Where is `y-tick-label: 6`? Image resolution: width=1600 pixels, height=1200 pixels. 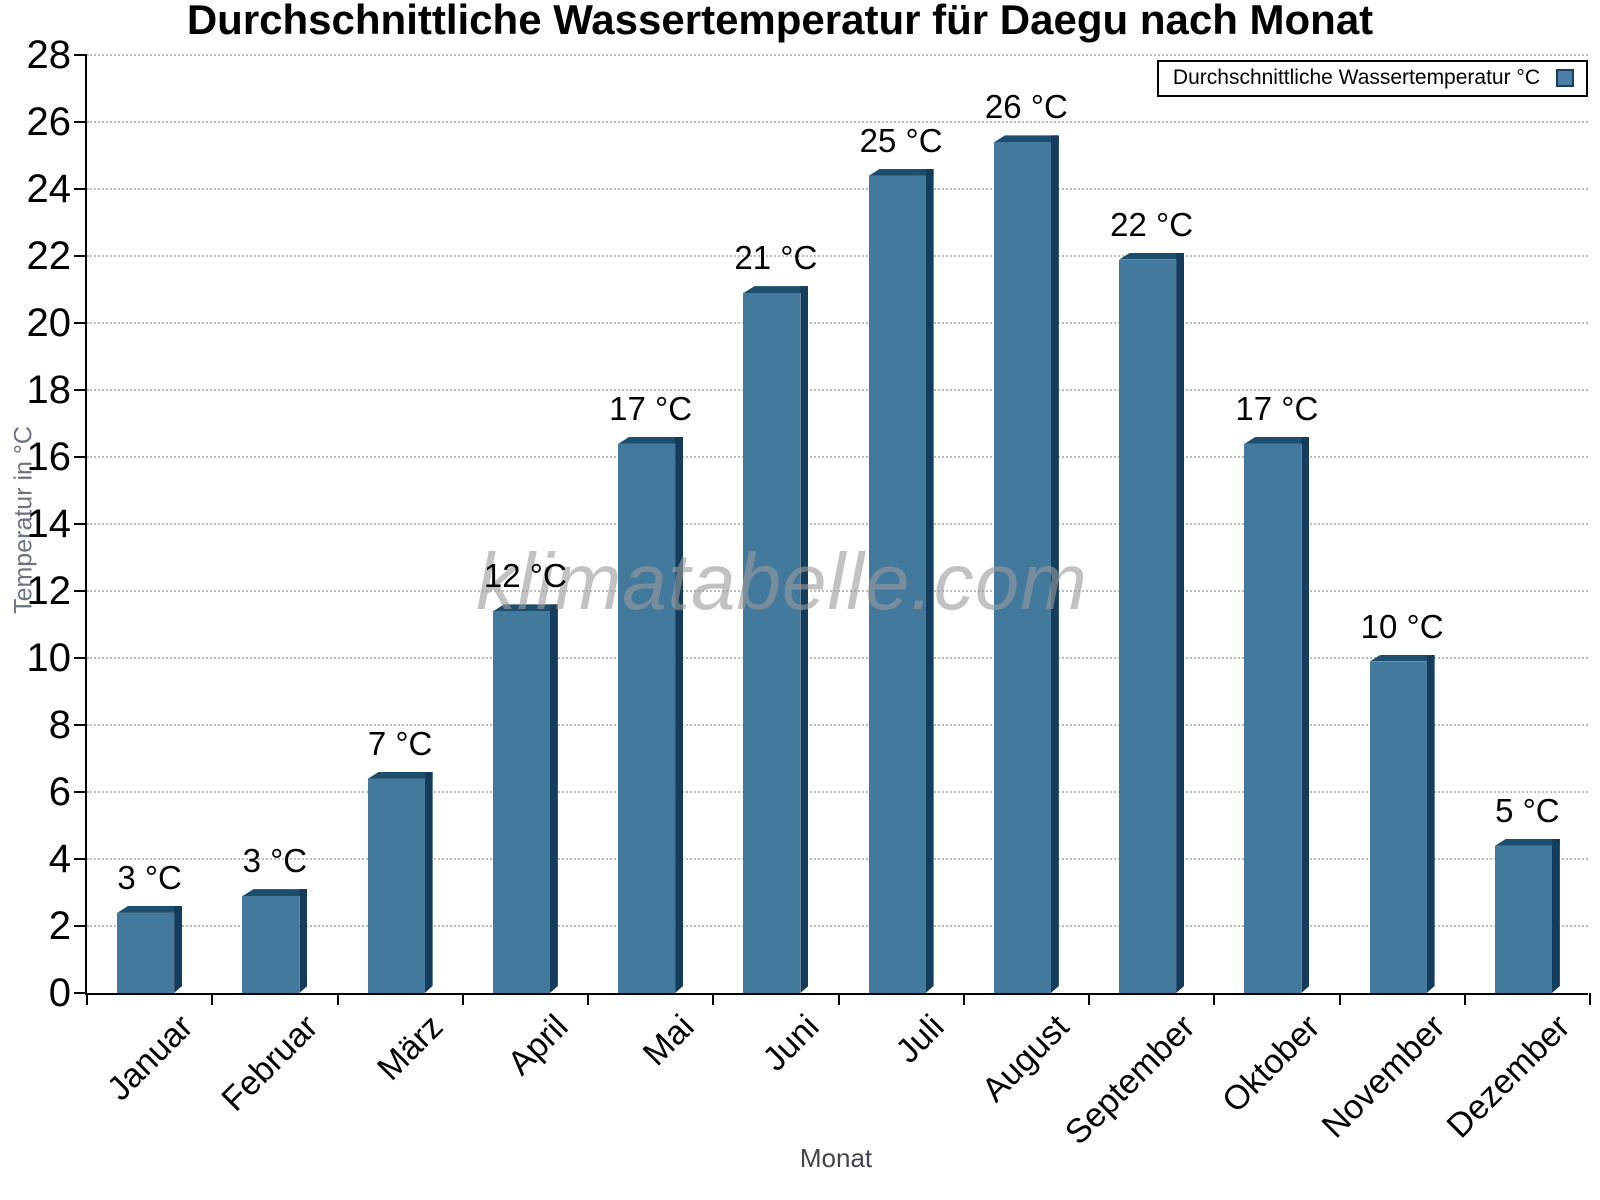
y-tick-label: 6 is located at coordinates (59, 792).